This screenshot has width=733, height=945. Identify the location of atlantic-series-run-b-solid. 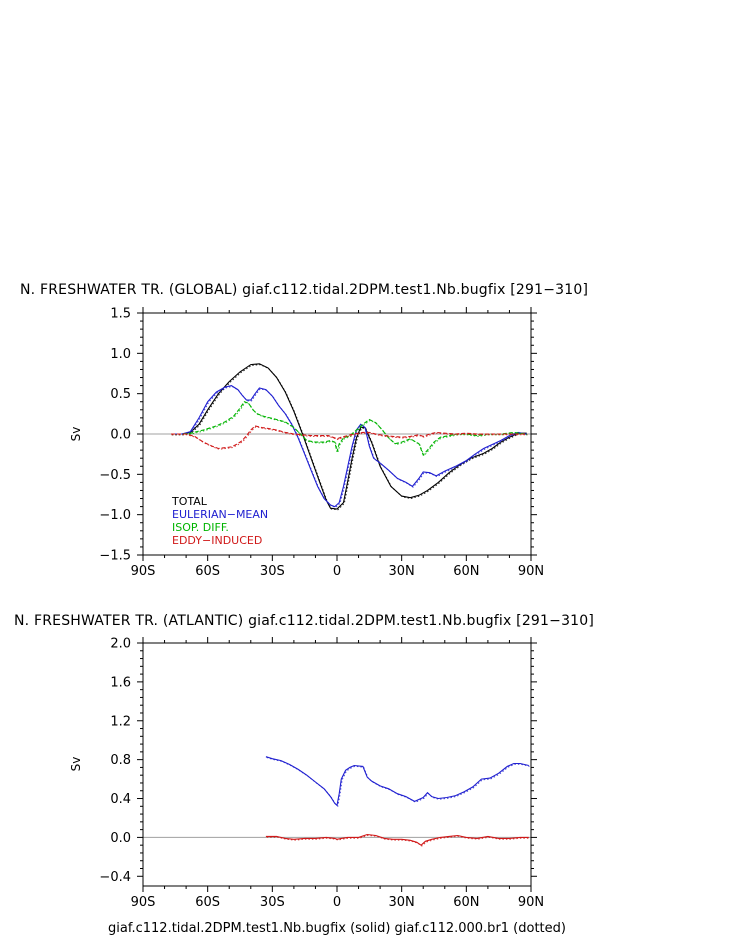
(397, 839).